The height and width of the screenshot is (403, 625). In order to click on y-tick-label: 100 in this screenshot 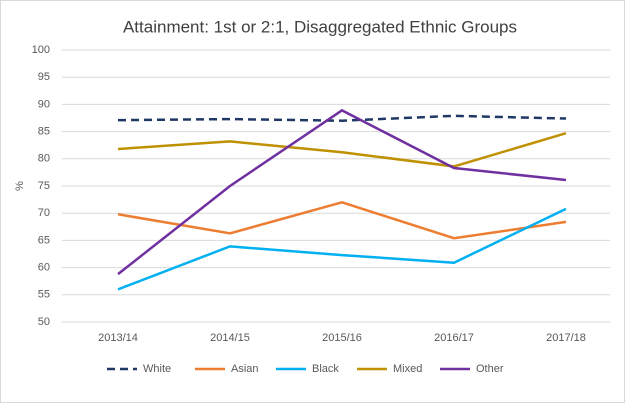, I will do `click(41, 50)`.